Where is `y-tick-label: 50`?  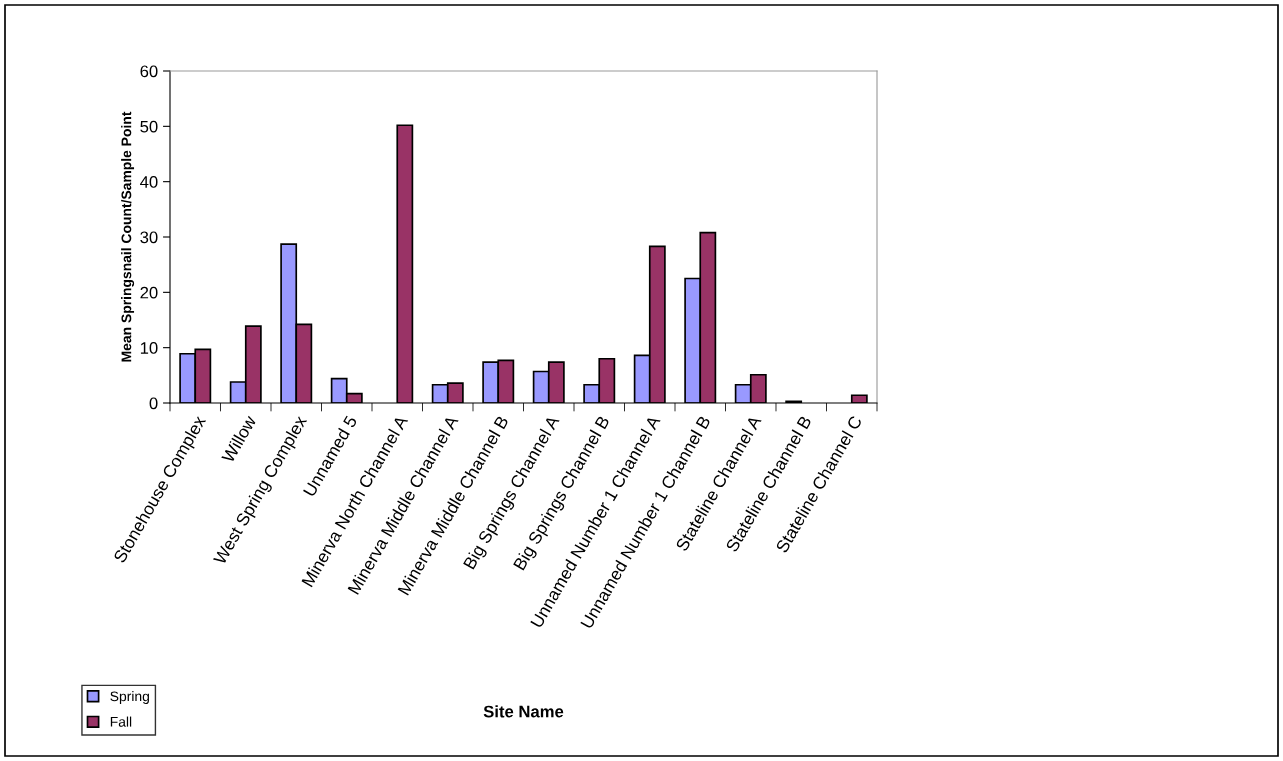 y-tick-label: 50 is located at coordinates (149, 126).